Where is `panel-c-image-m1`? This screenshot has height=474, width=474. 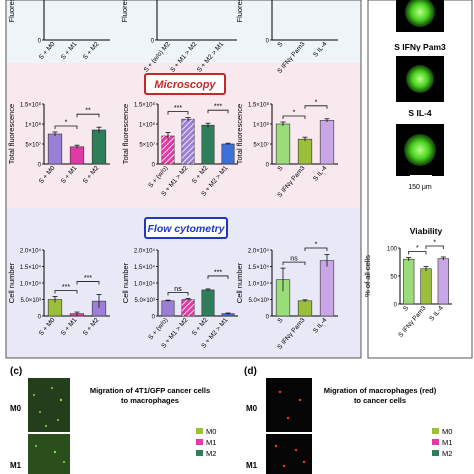 panel-c-image-m1 is located at coordinates (49, 454).